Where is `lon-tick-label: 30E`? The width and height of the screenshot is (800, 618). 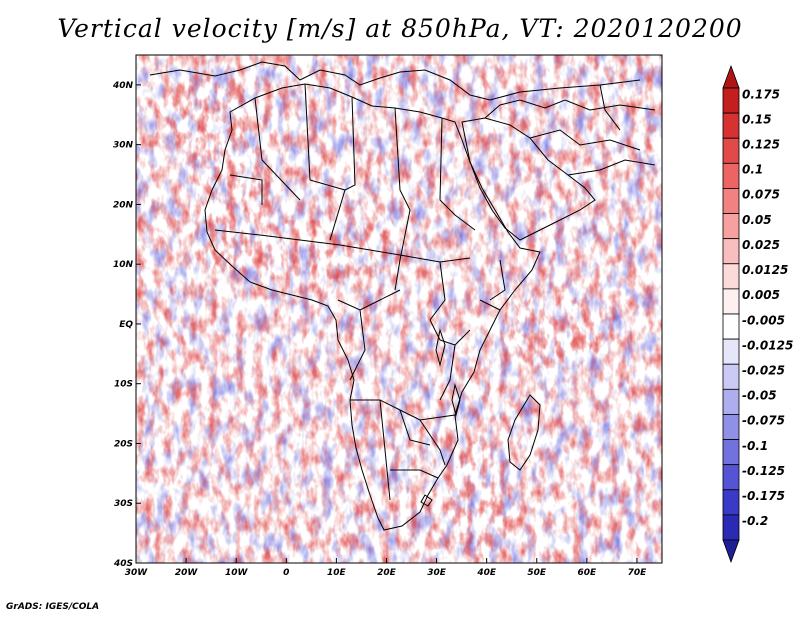
lon-tick-label: 30E is located at coordinates (437, 573).